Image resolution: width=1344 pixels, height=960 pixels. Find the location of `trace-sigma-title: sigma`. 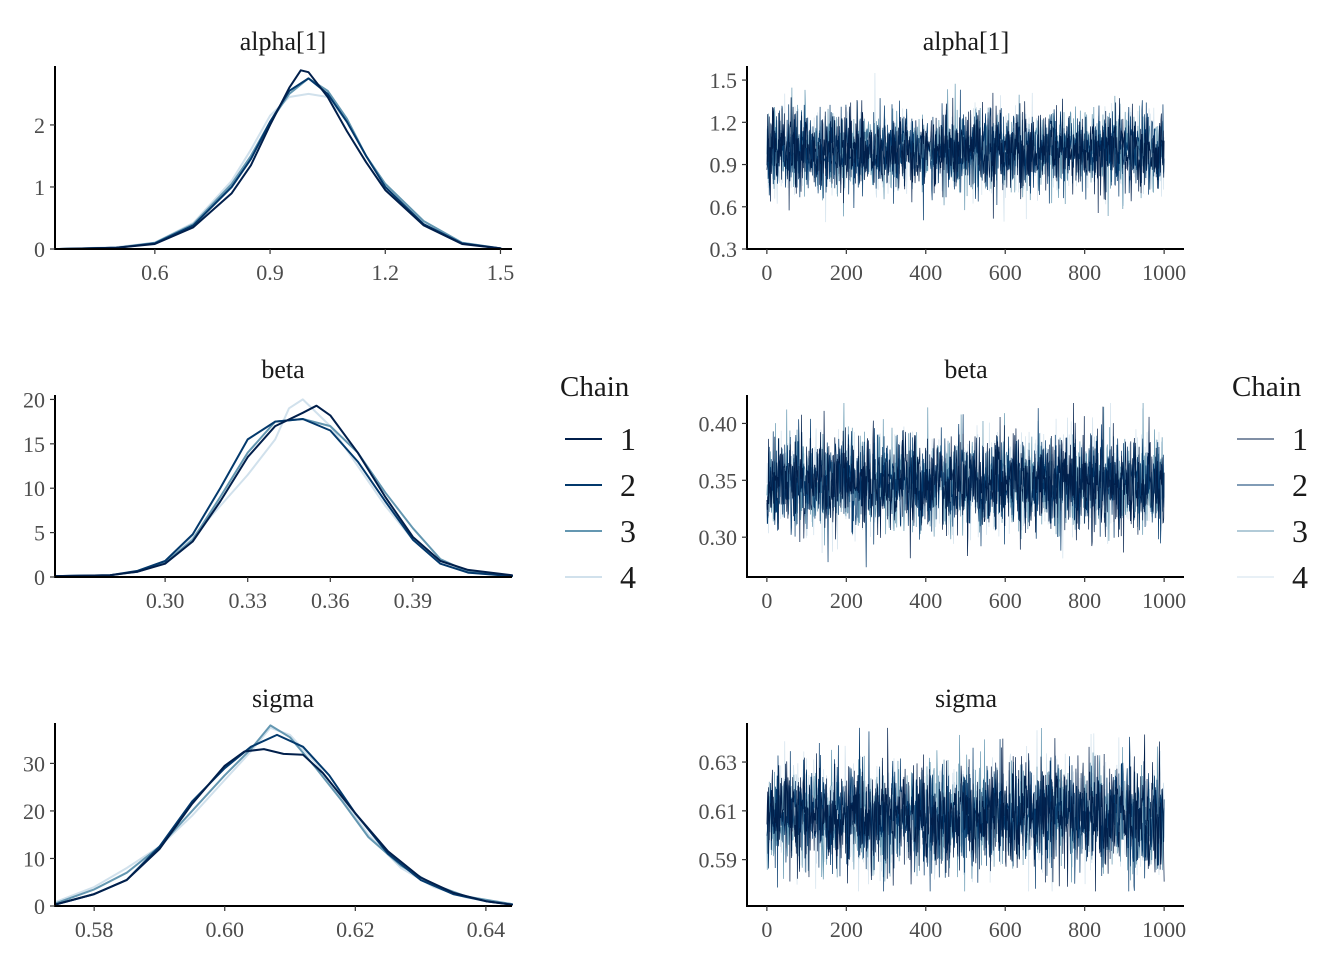

trace-sigma-title: sigma is located at coordinates (966, 698).